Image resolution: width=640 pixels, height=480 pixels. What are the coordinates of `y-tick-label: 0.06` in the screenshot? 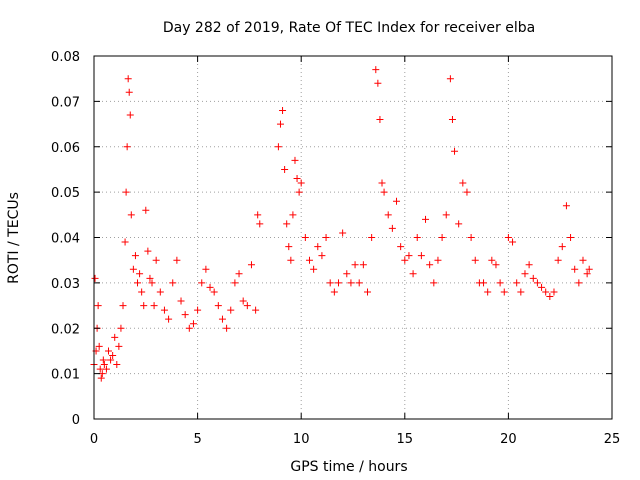 It's located at (65, 148).